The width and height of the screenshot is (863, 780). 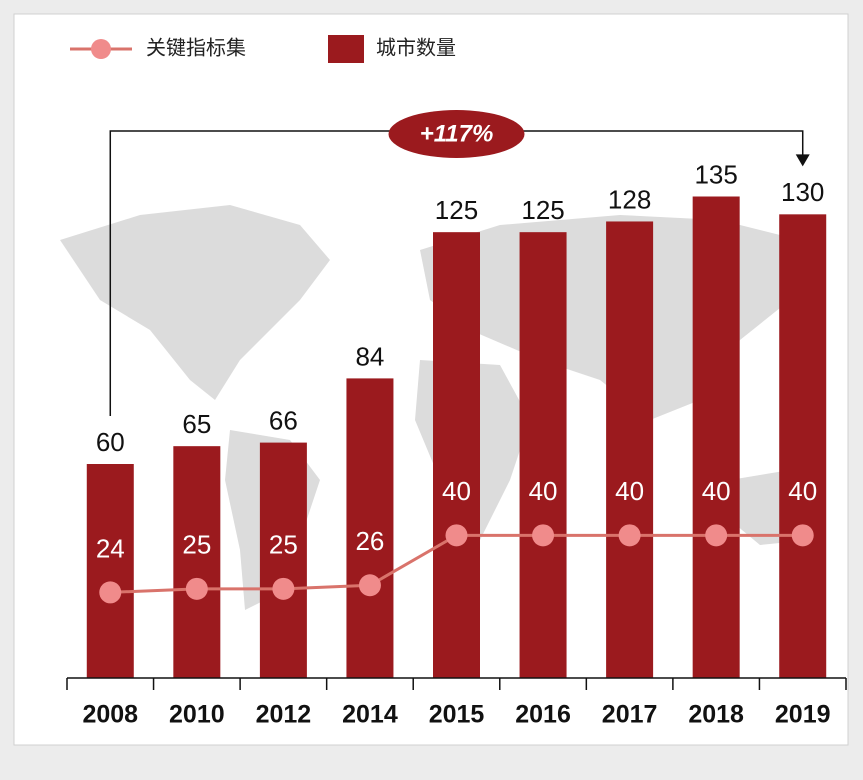 What do you see at coordinates (630, 715) in the screenshot?
I see `x-tick-label: 2017` at bounding box center [630, 715].